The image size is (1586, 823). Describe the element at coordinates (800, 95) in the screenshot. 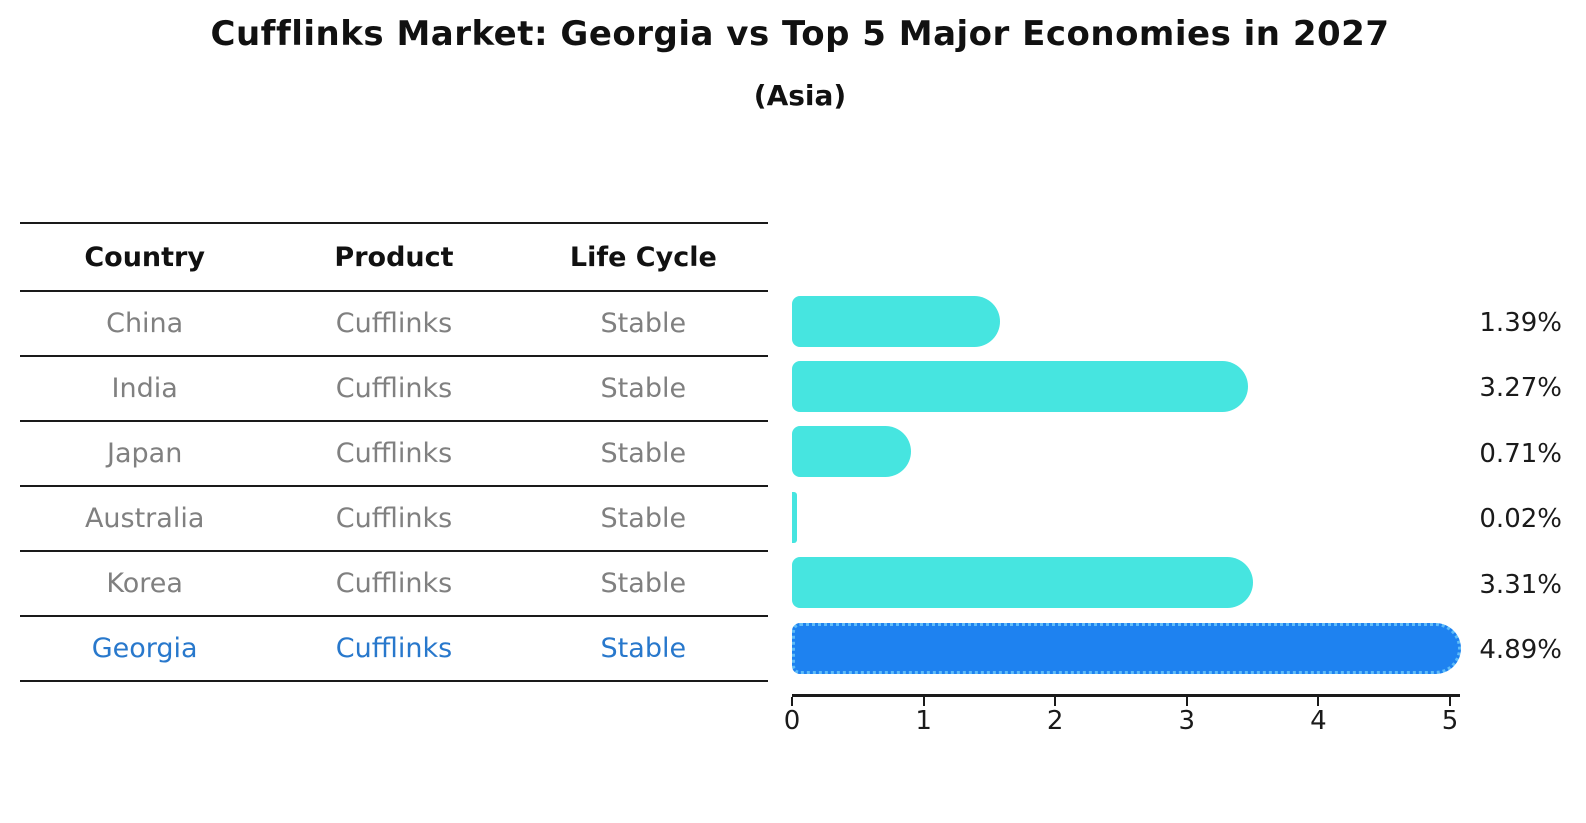

I see `page-subtitle: (Asia)` at that location.